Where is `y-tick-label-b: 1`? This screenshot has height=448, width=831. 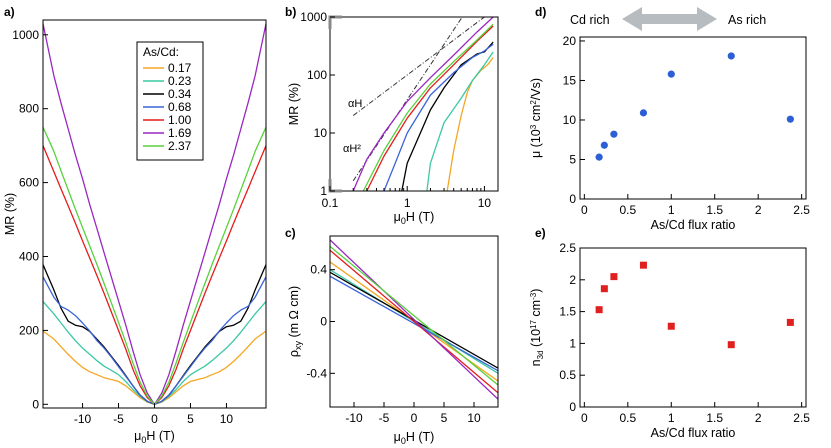 y-tick-label-b: 1 is located at coordinates (323, 191).